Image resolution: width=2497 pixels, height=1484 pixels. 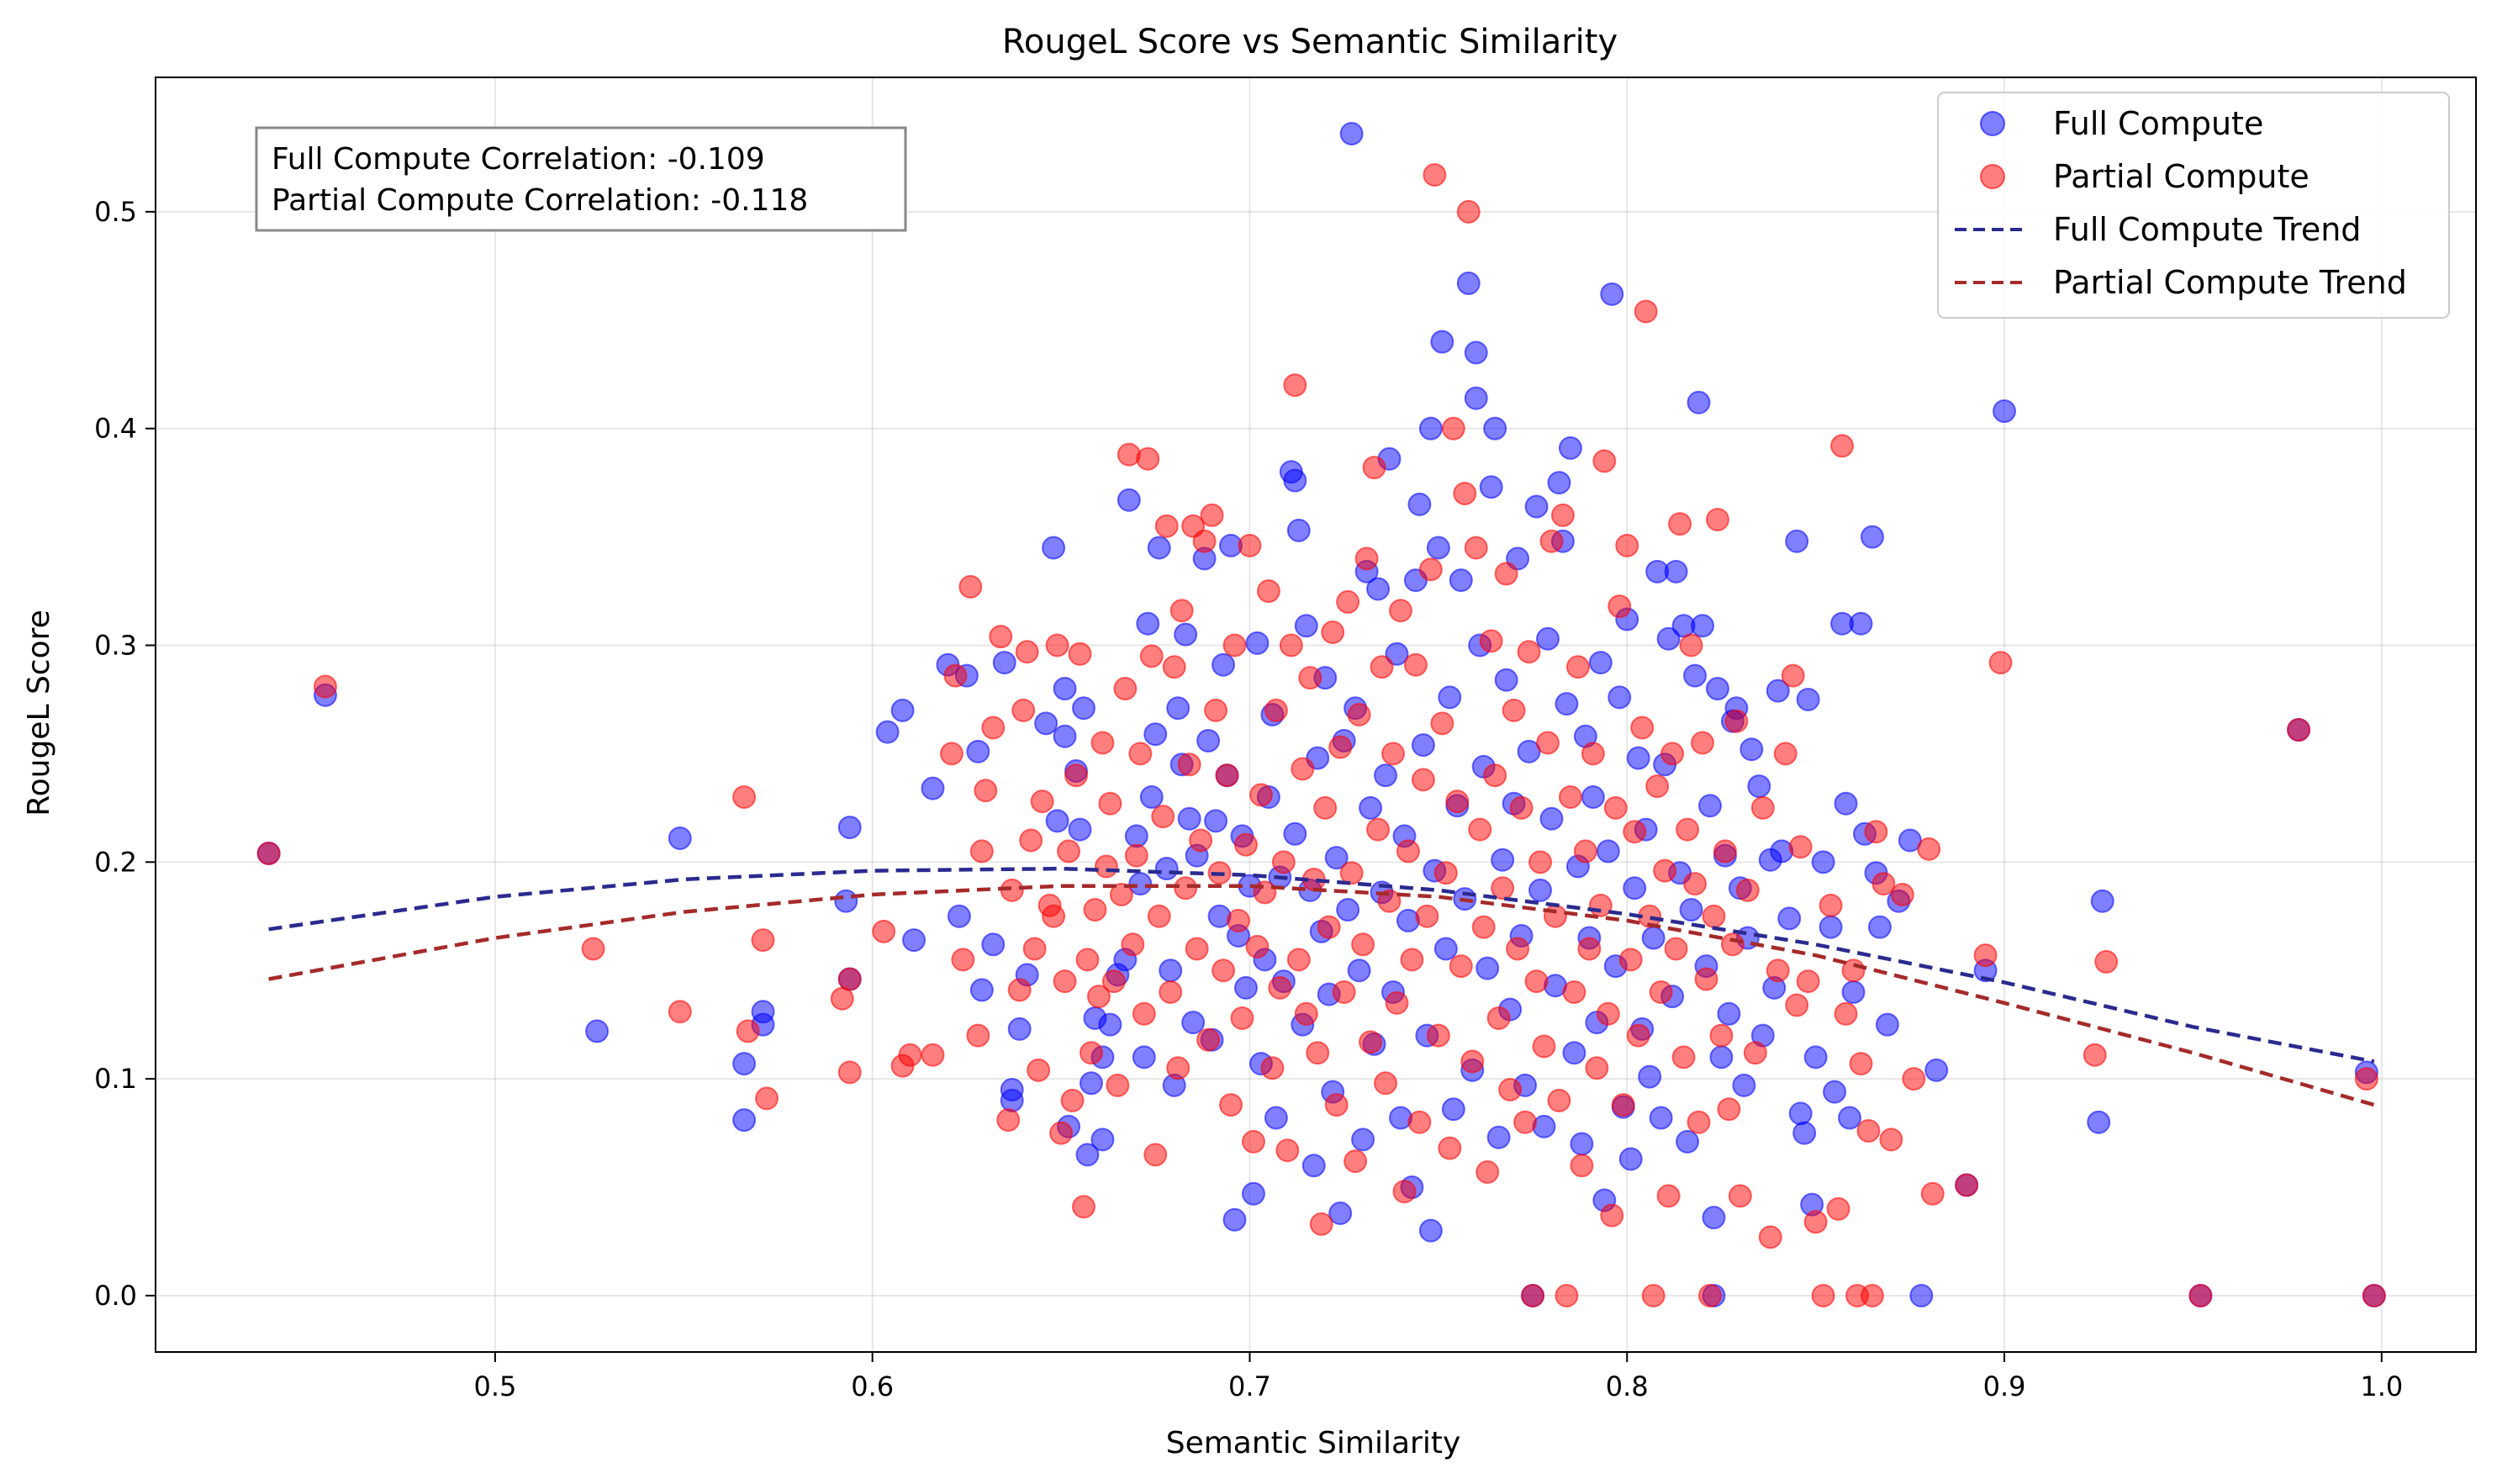 I want to click on x-tick-label: 0.9, so click(x=2004, y=1386).